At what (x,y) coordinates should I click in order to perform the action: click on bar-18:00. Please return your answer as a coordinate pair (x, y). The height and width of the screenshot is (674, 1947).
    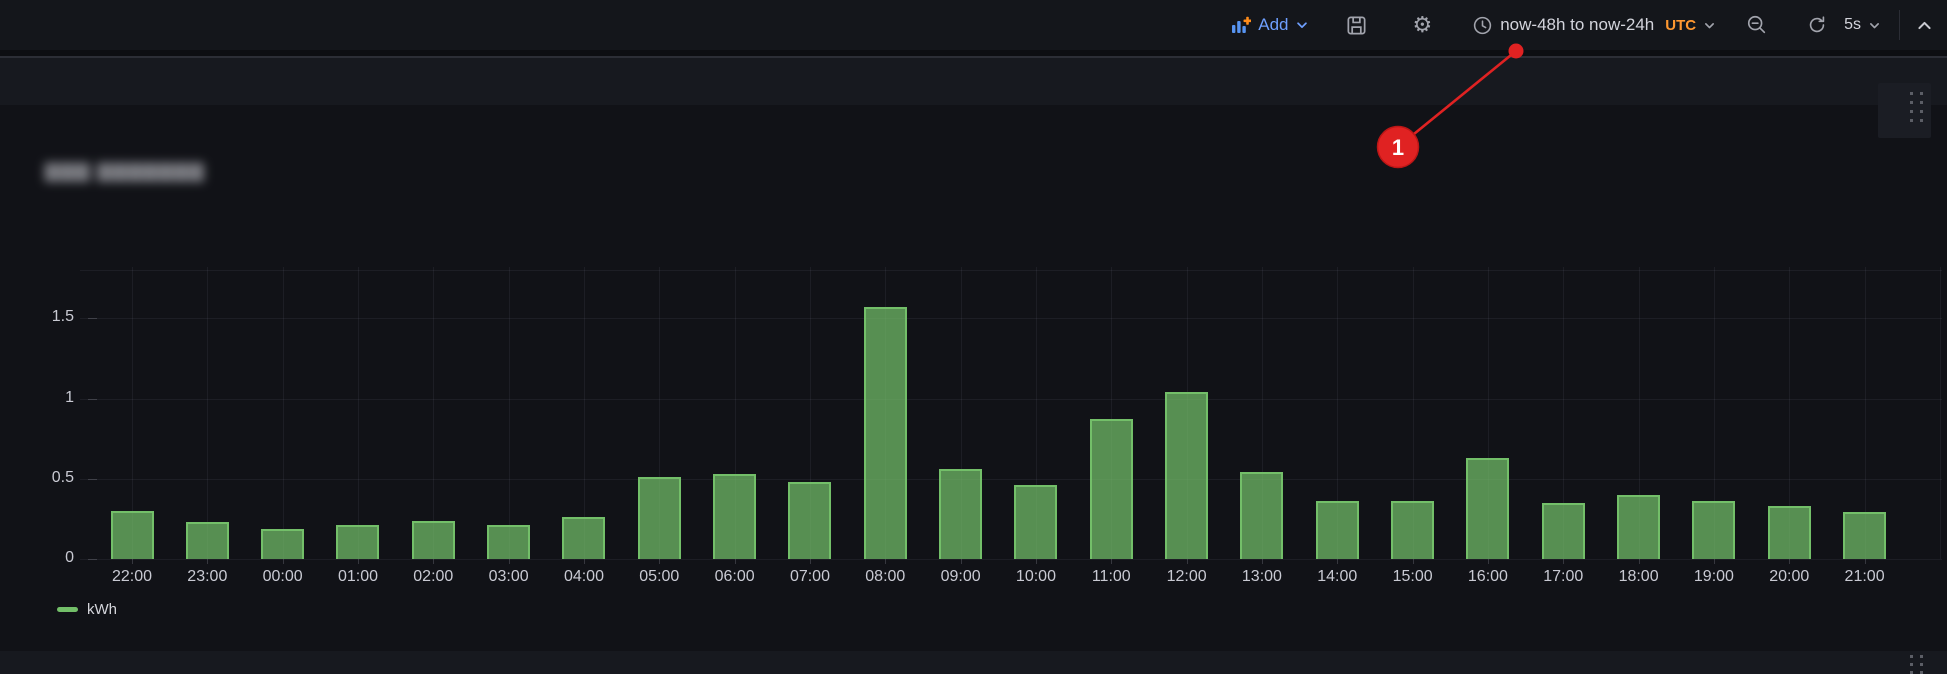
    Looking at the image, I should click on (1639, 526).